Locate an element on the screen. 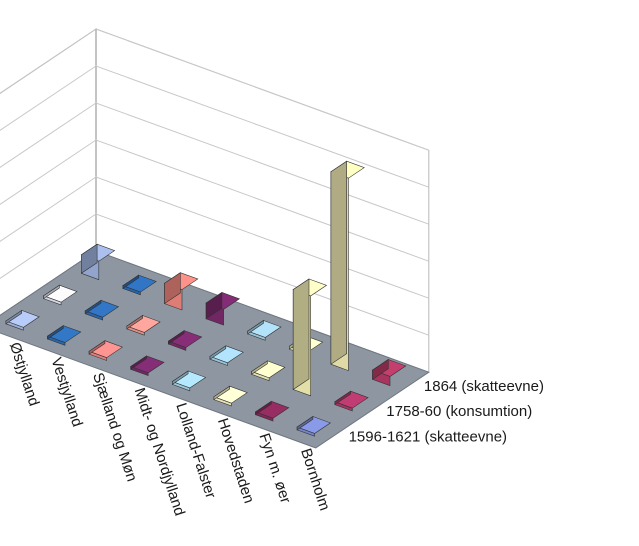 The width and height of the screenshot is (639, 546). series-label: 1864 (skatteevne) is located at coordinates (484, 386).